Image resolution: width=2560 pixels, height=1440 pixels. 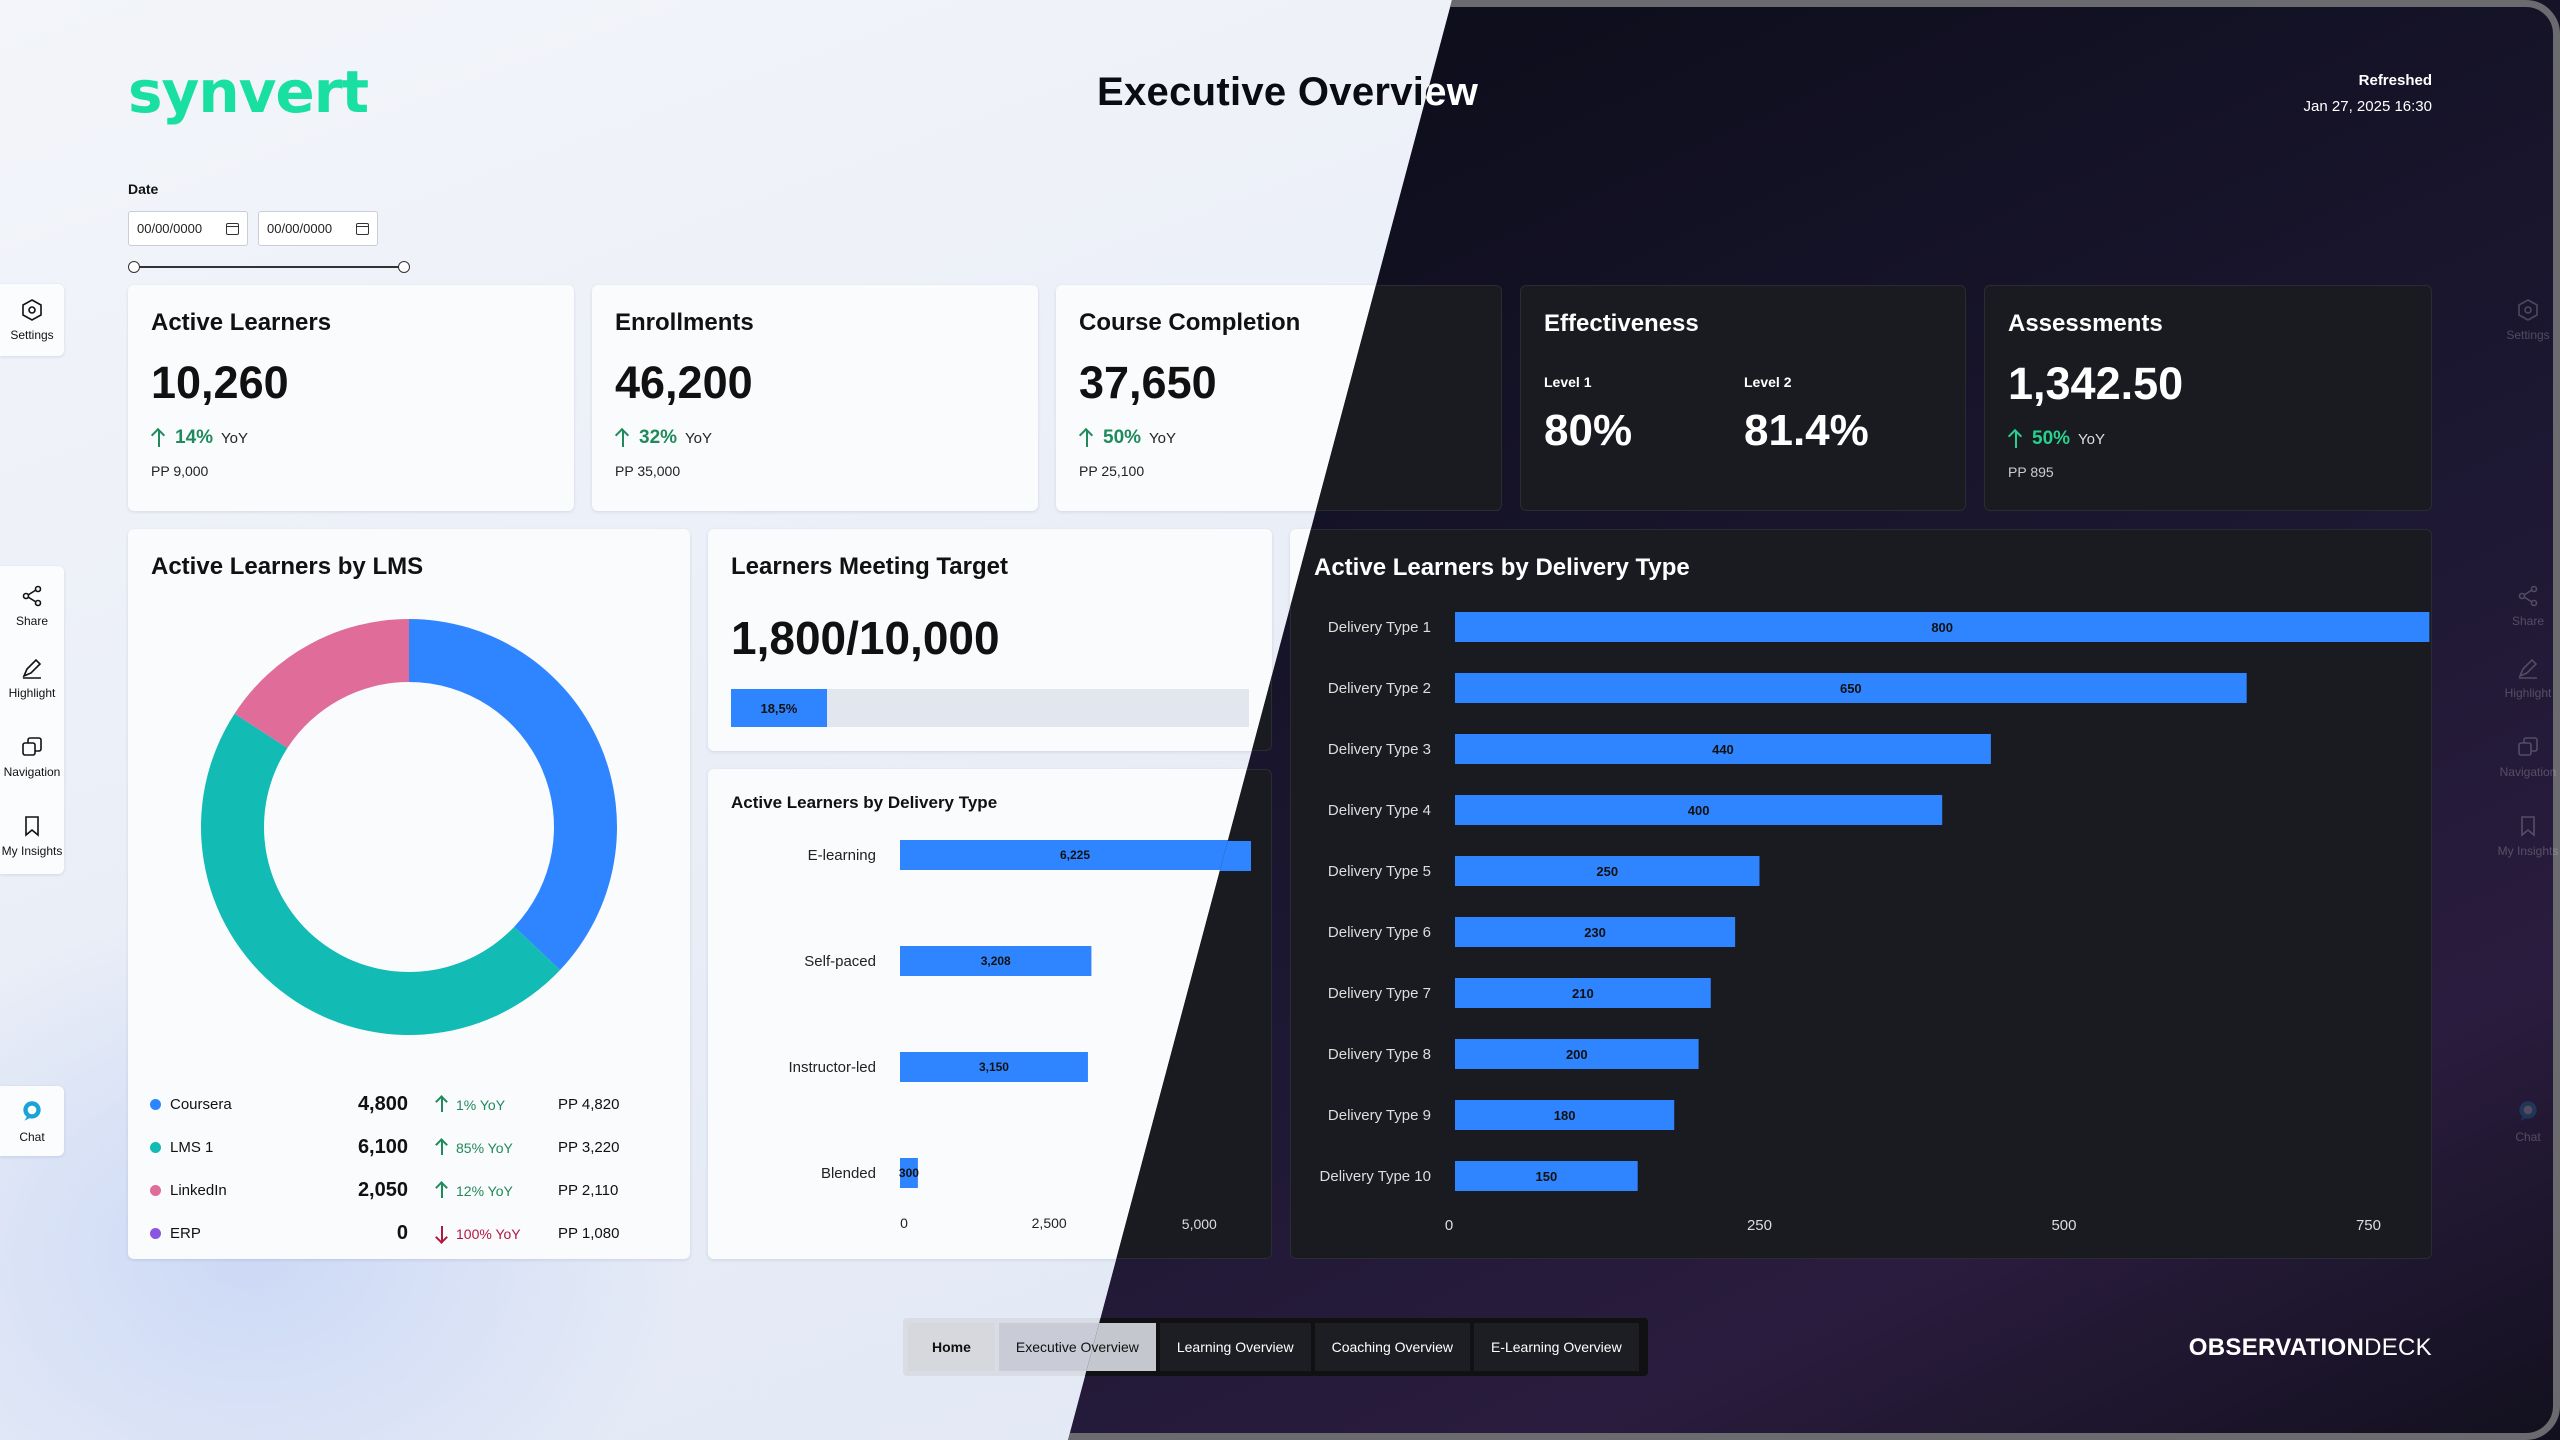 I want to click on date-range-slider, so click(x=269, y=267).